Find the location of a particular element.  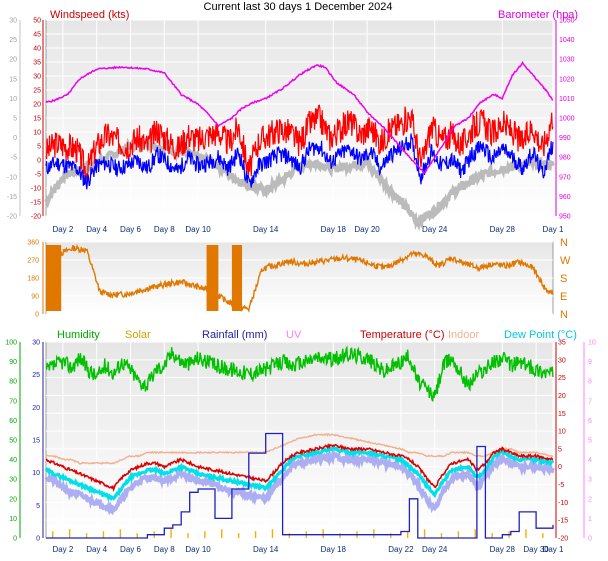

outer-tick: 15 is located at coordinates (13, 79).